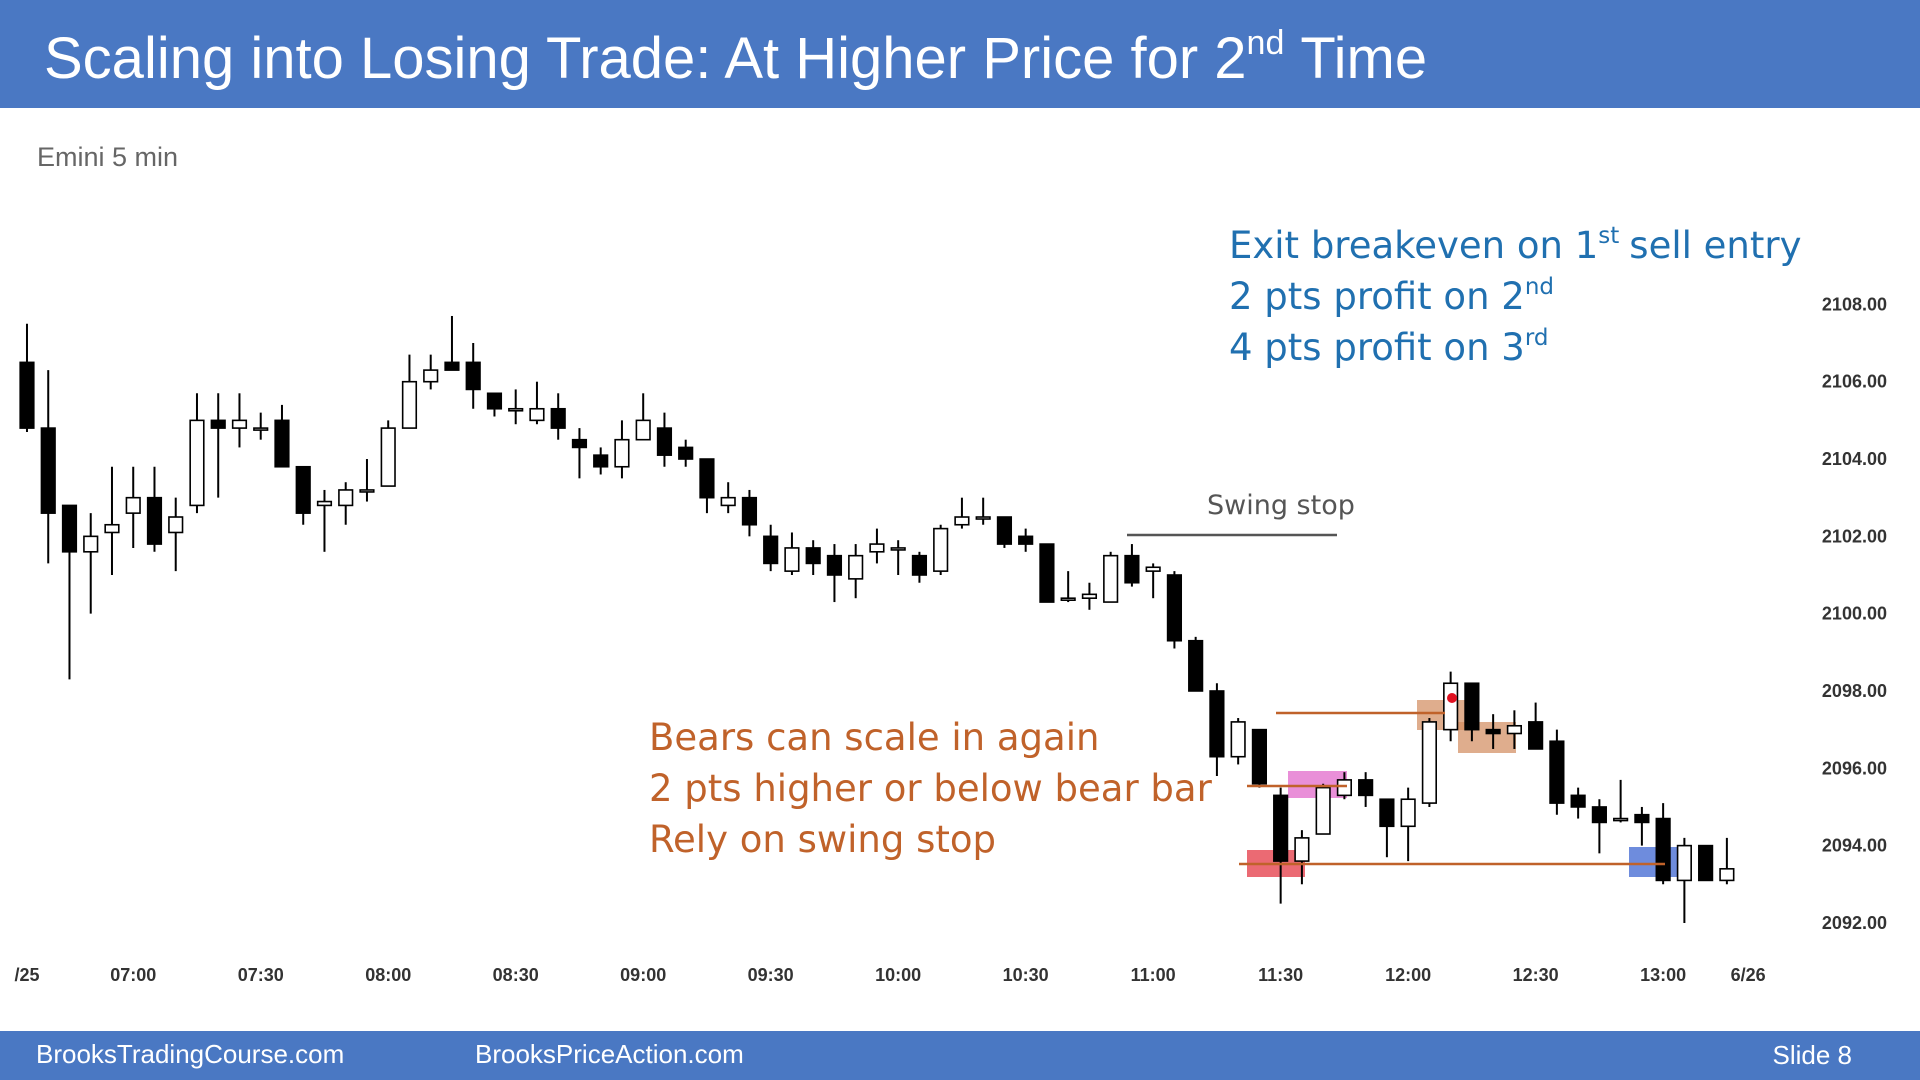  I want to click on y-tick-label: 2096.00, so click(1854, 768).